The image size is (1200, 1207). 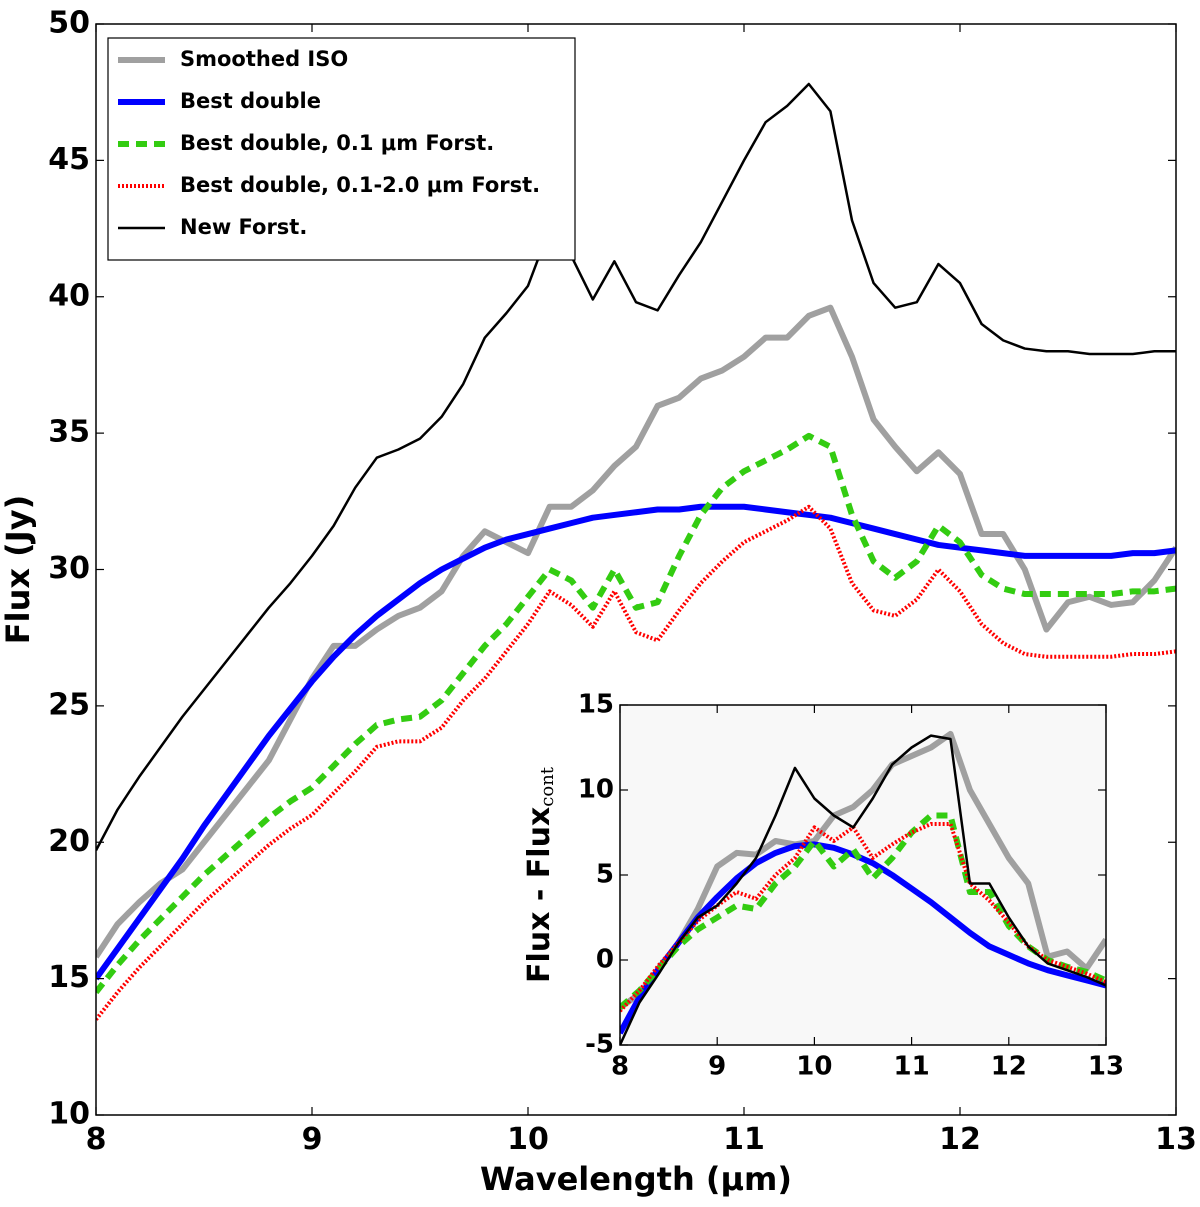 What do you see at coordinates (264, 59) in the screenshot?
I see `legend-label: Smoothed ISO` at bounding box center [264, 59].